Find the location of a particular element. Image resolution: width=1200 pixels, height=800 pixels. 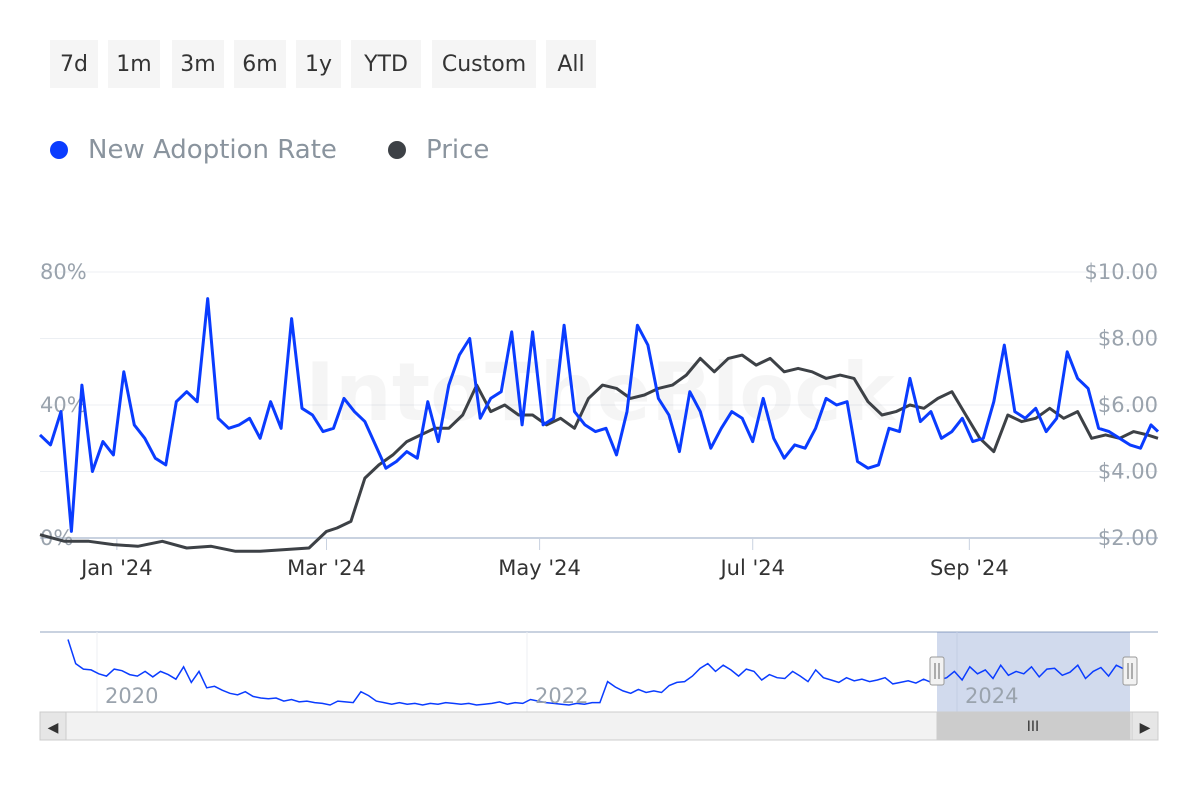

legend-item-price: Price is located at coordinates (438, 150).